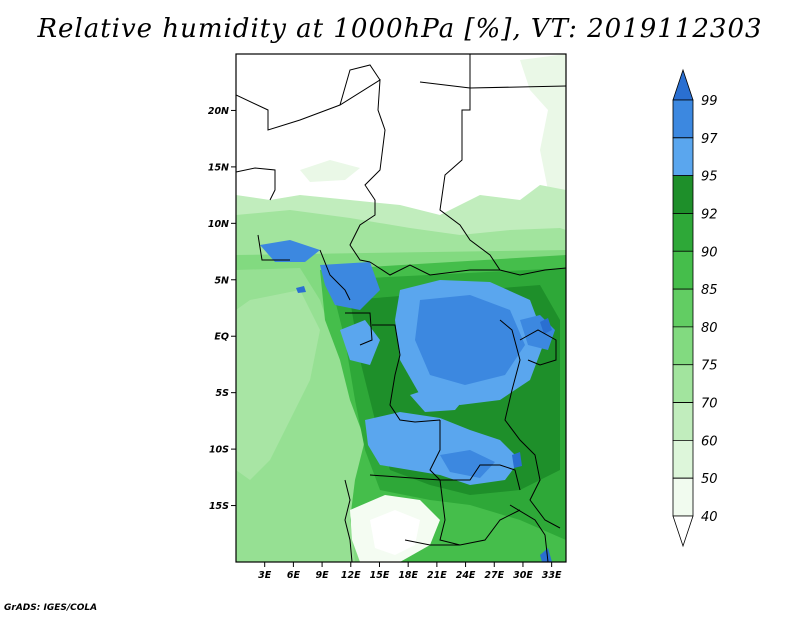  I want to click on lon-tick-label: 15E, so click(380, 575).